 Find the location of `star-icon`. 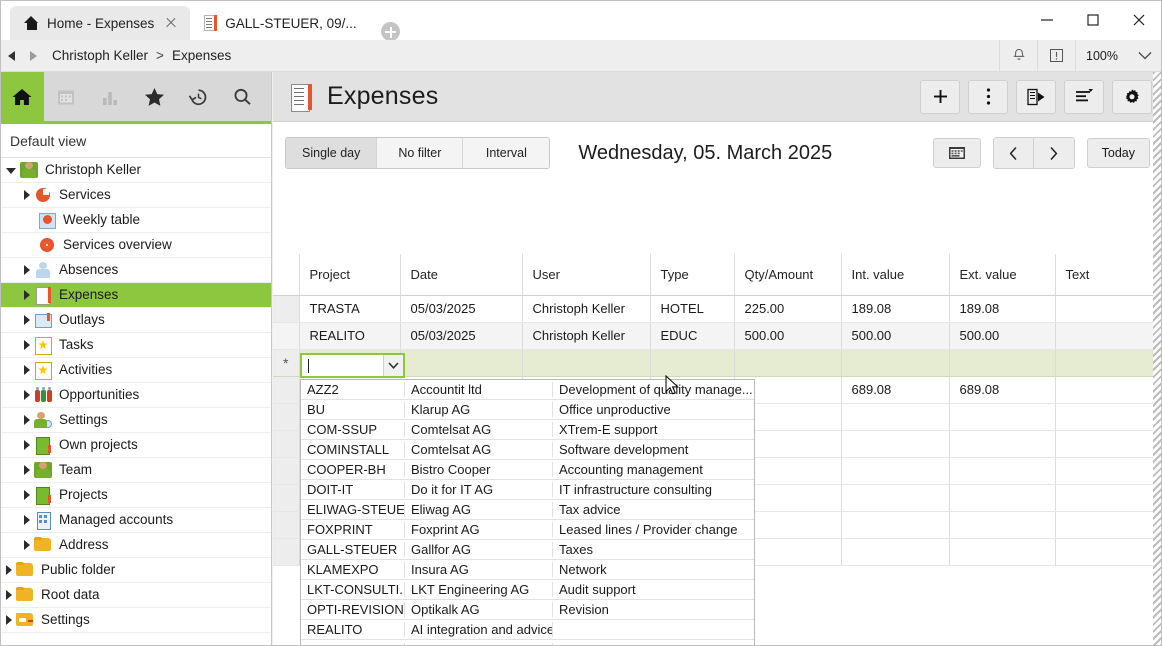

star-icon is located at coordinates (154, 96).